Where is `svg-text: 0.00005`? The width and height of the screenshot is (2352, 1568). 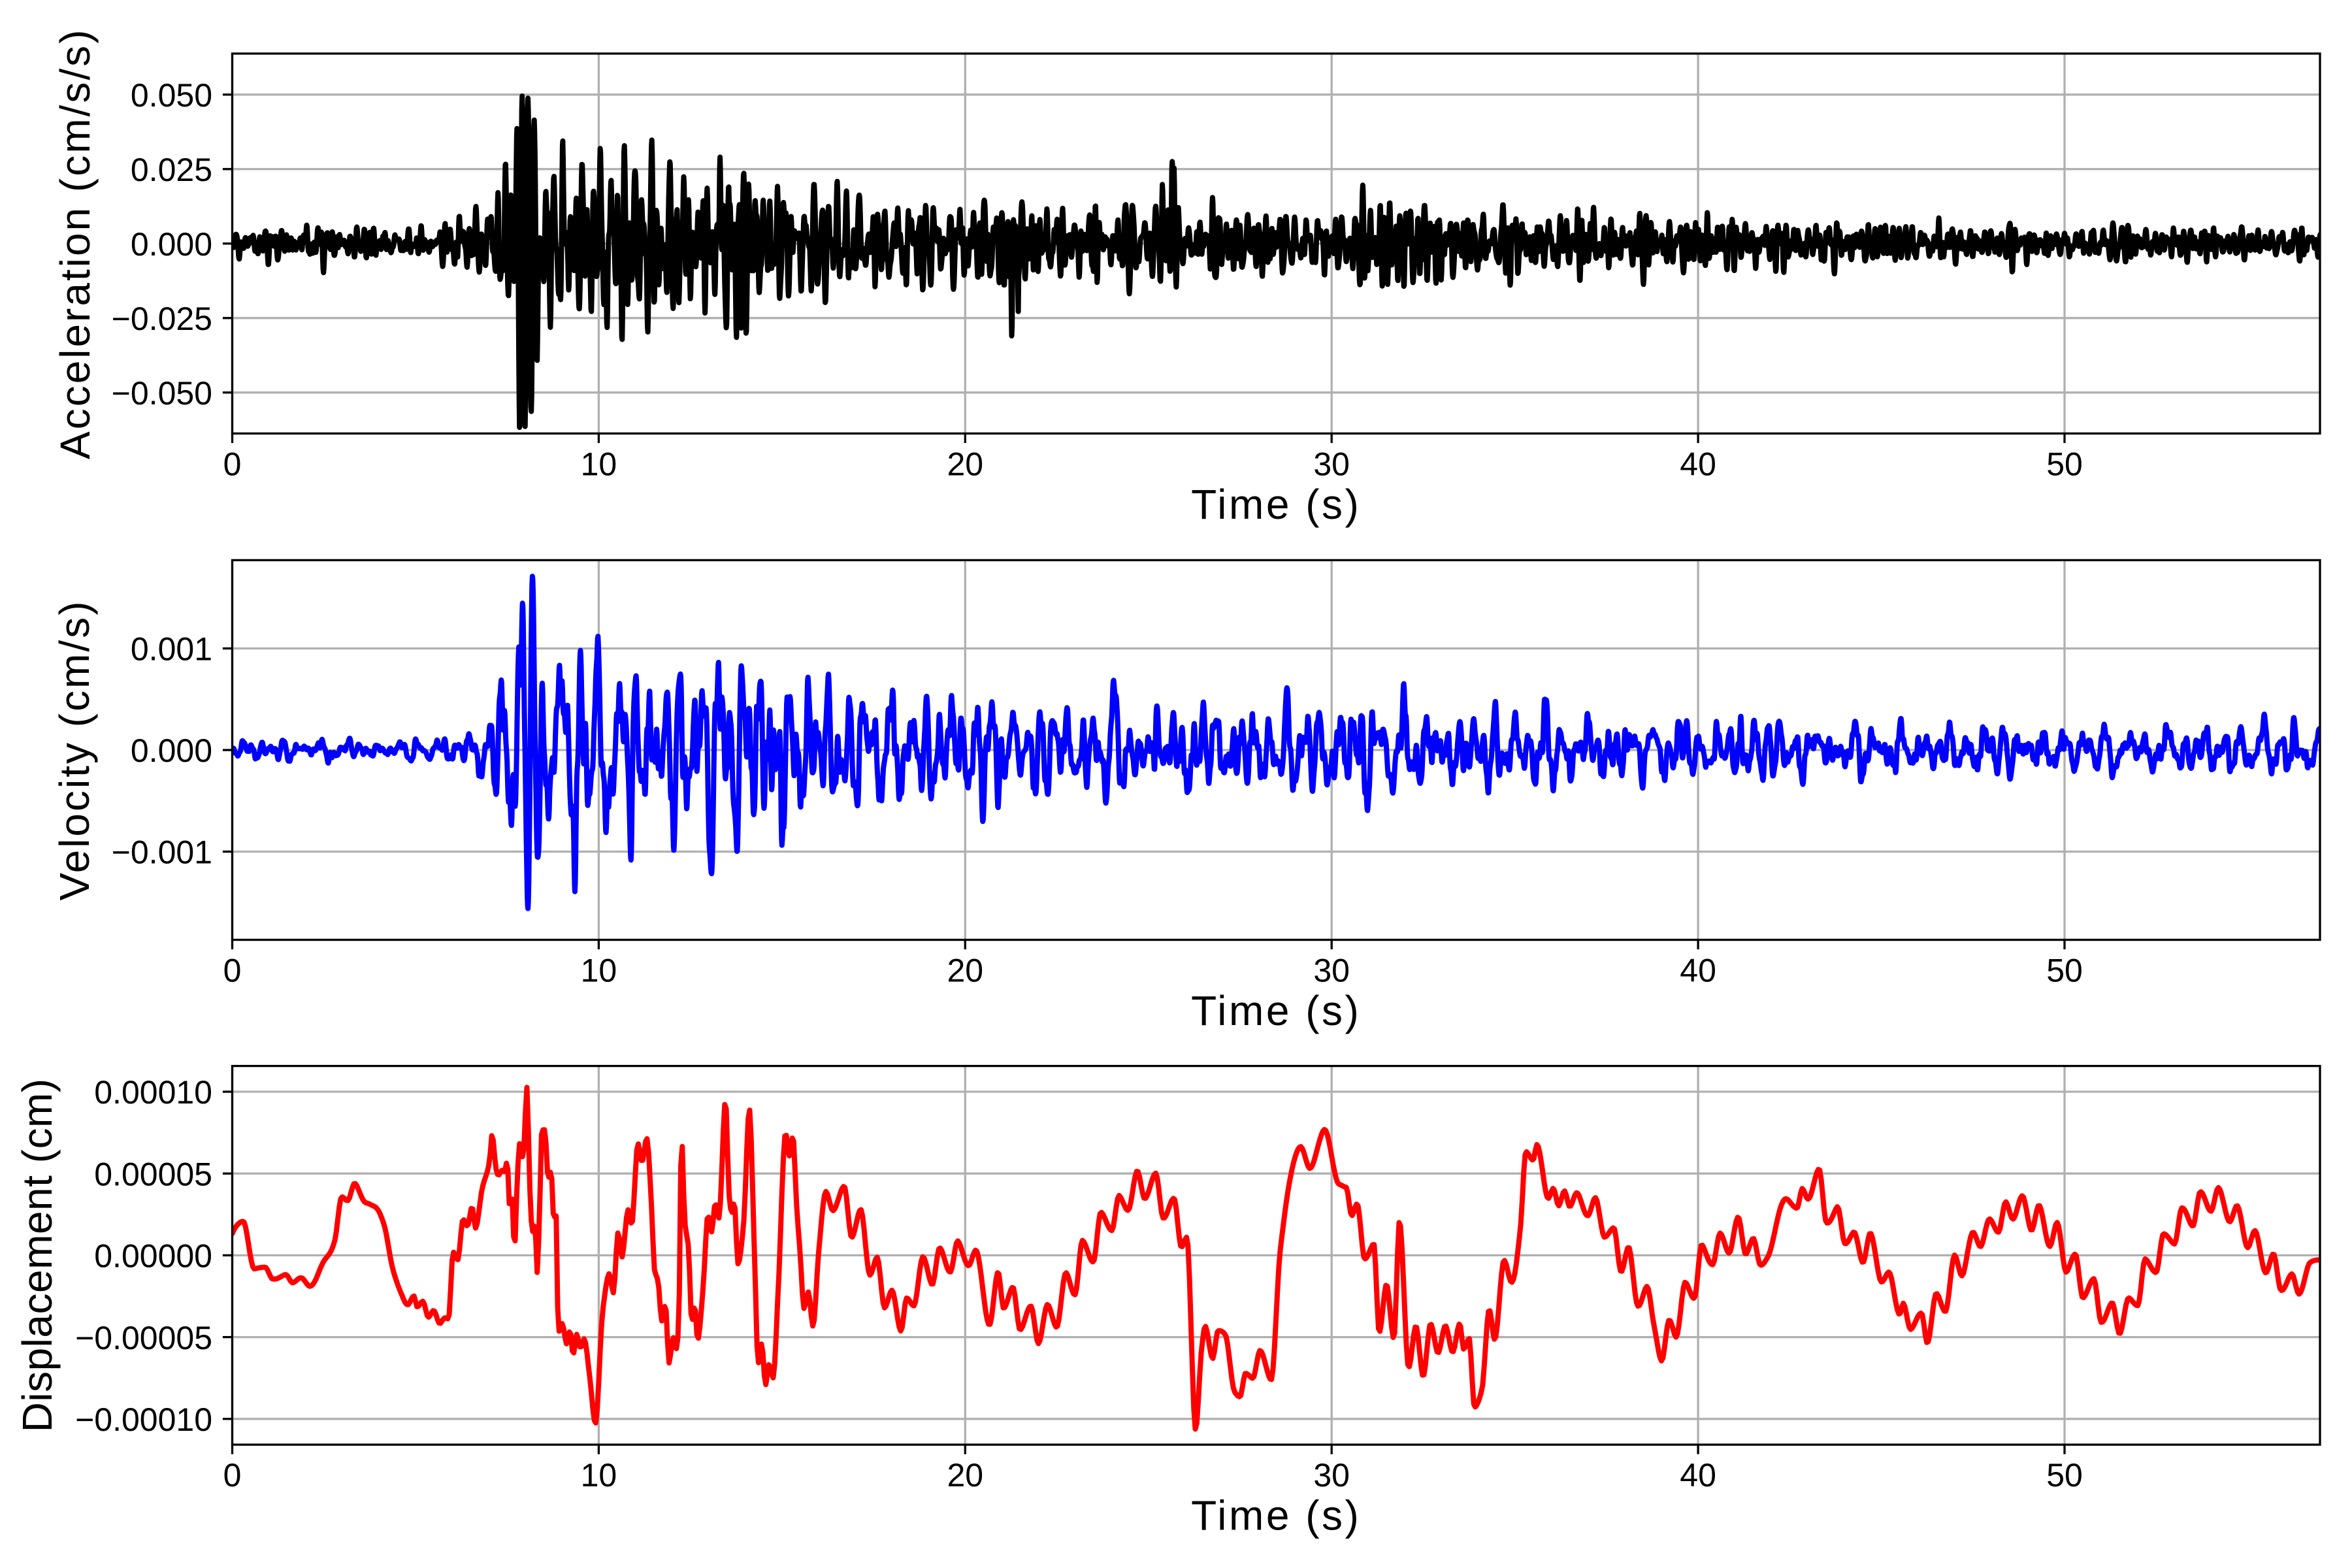 svg-text: 0.00005 is located at coordinates (153, 1174).